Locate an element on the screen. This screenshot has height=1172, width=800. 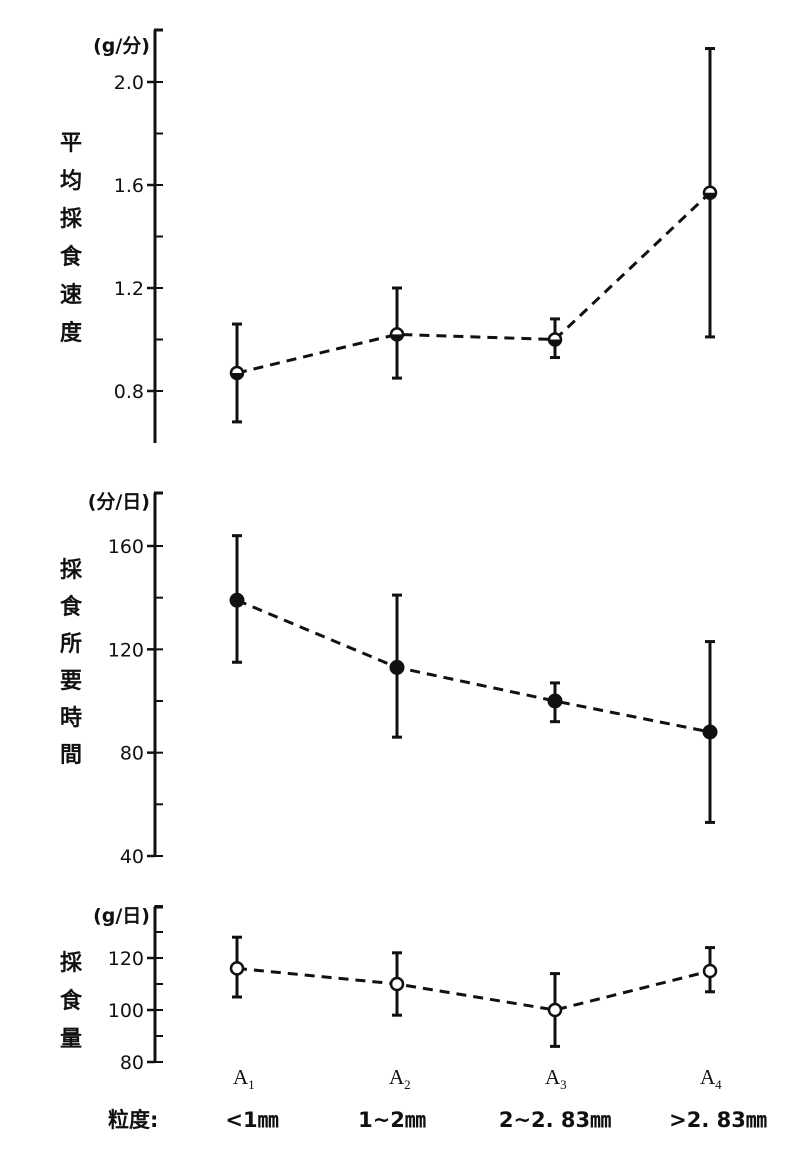
panel-feeding-time-unit: (分/日) is located at coordinates (119, 502).